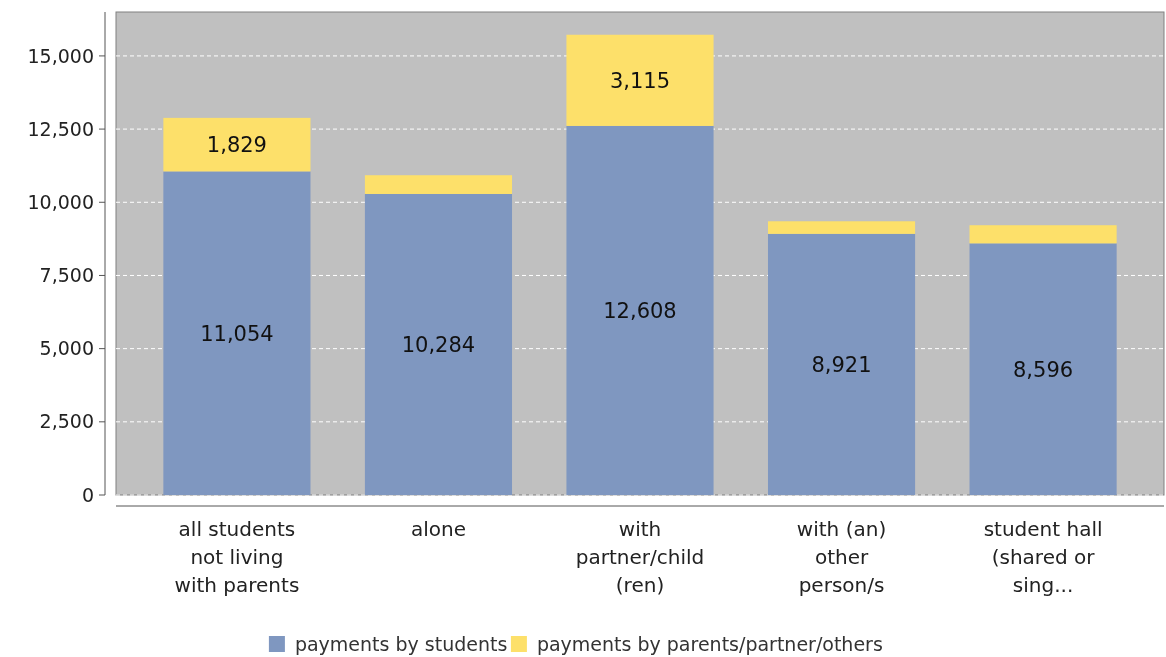 This screenshot has width=1166, height=657. I want to click on data-label: 1,829, so click(236, 145).